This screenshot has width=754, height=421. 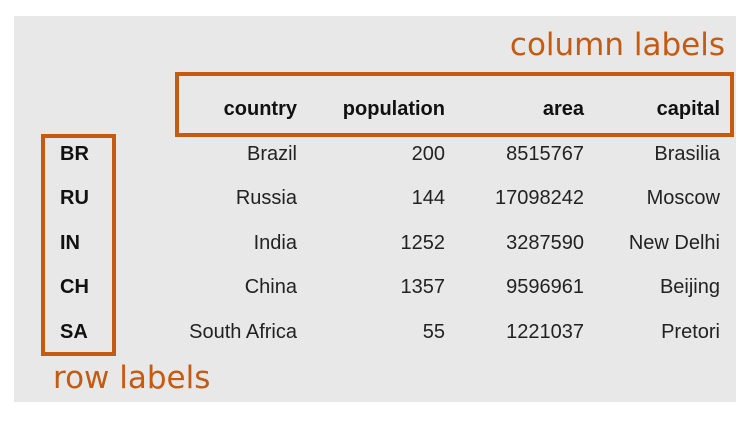 What do you see at coordinates (454, 104) in the screenshot?
I see `column-labels-highlight-box` at bounding box center [454, 104].